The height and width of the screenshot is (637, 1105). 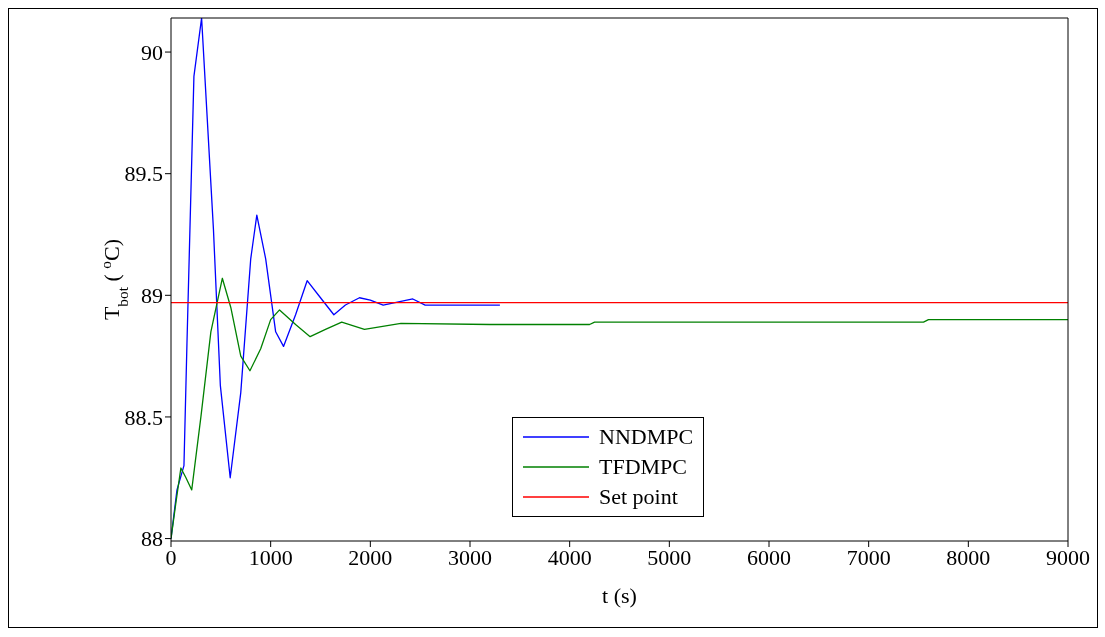 What do you see at coordinates (370, 557) in the screenshot?
I see `x-tick-label: 2000` at bounding box center [370, 557].